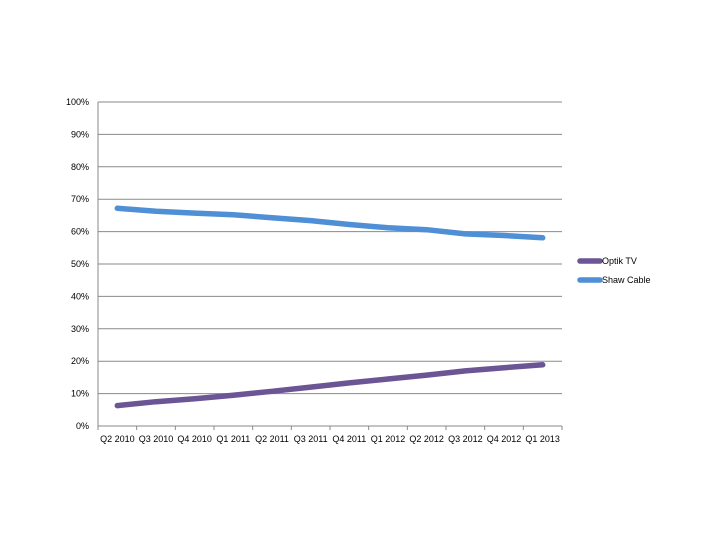 Image resolution: width=720 pixels, height=540 pixels. What do you see at coordinates (542, 439) in the screenshot?
I see `x-tick-label: Q1 2013` at bounding box center [542, 439].